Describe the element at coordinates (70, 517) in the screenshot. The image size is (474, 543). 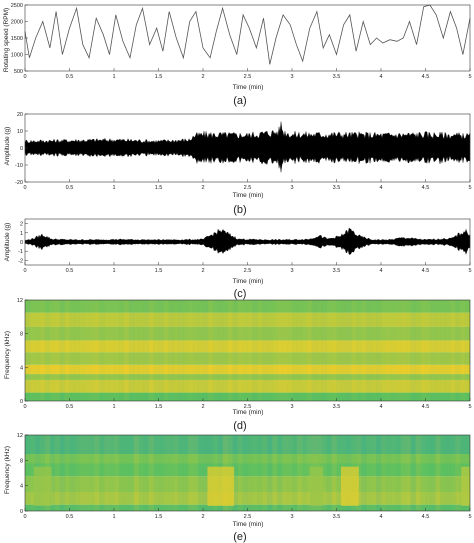
I see `xtick-label-e: 0.5` at that location.